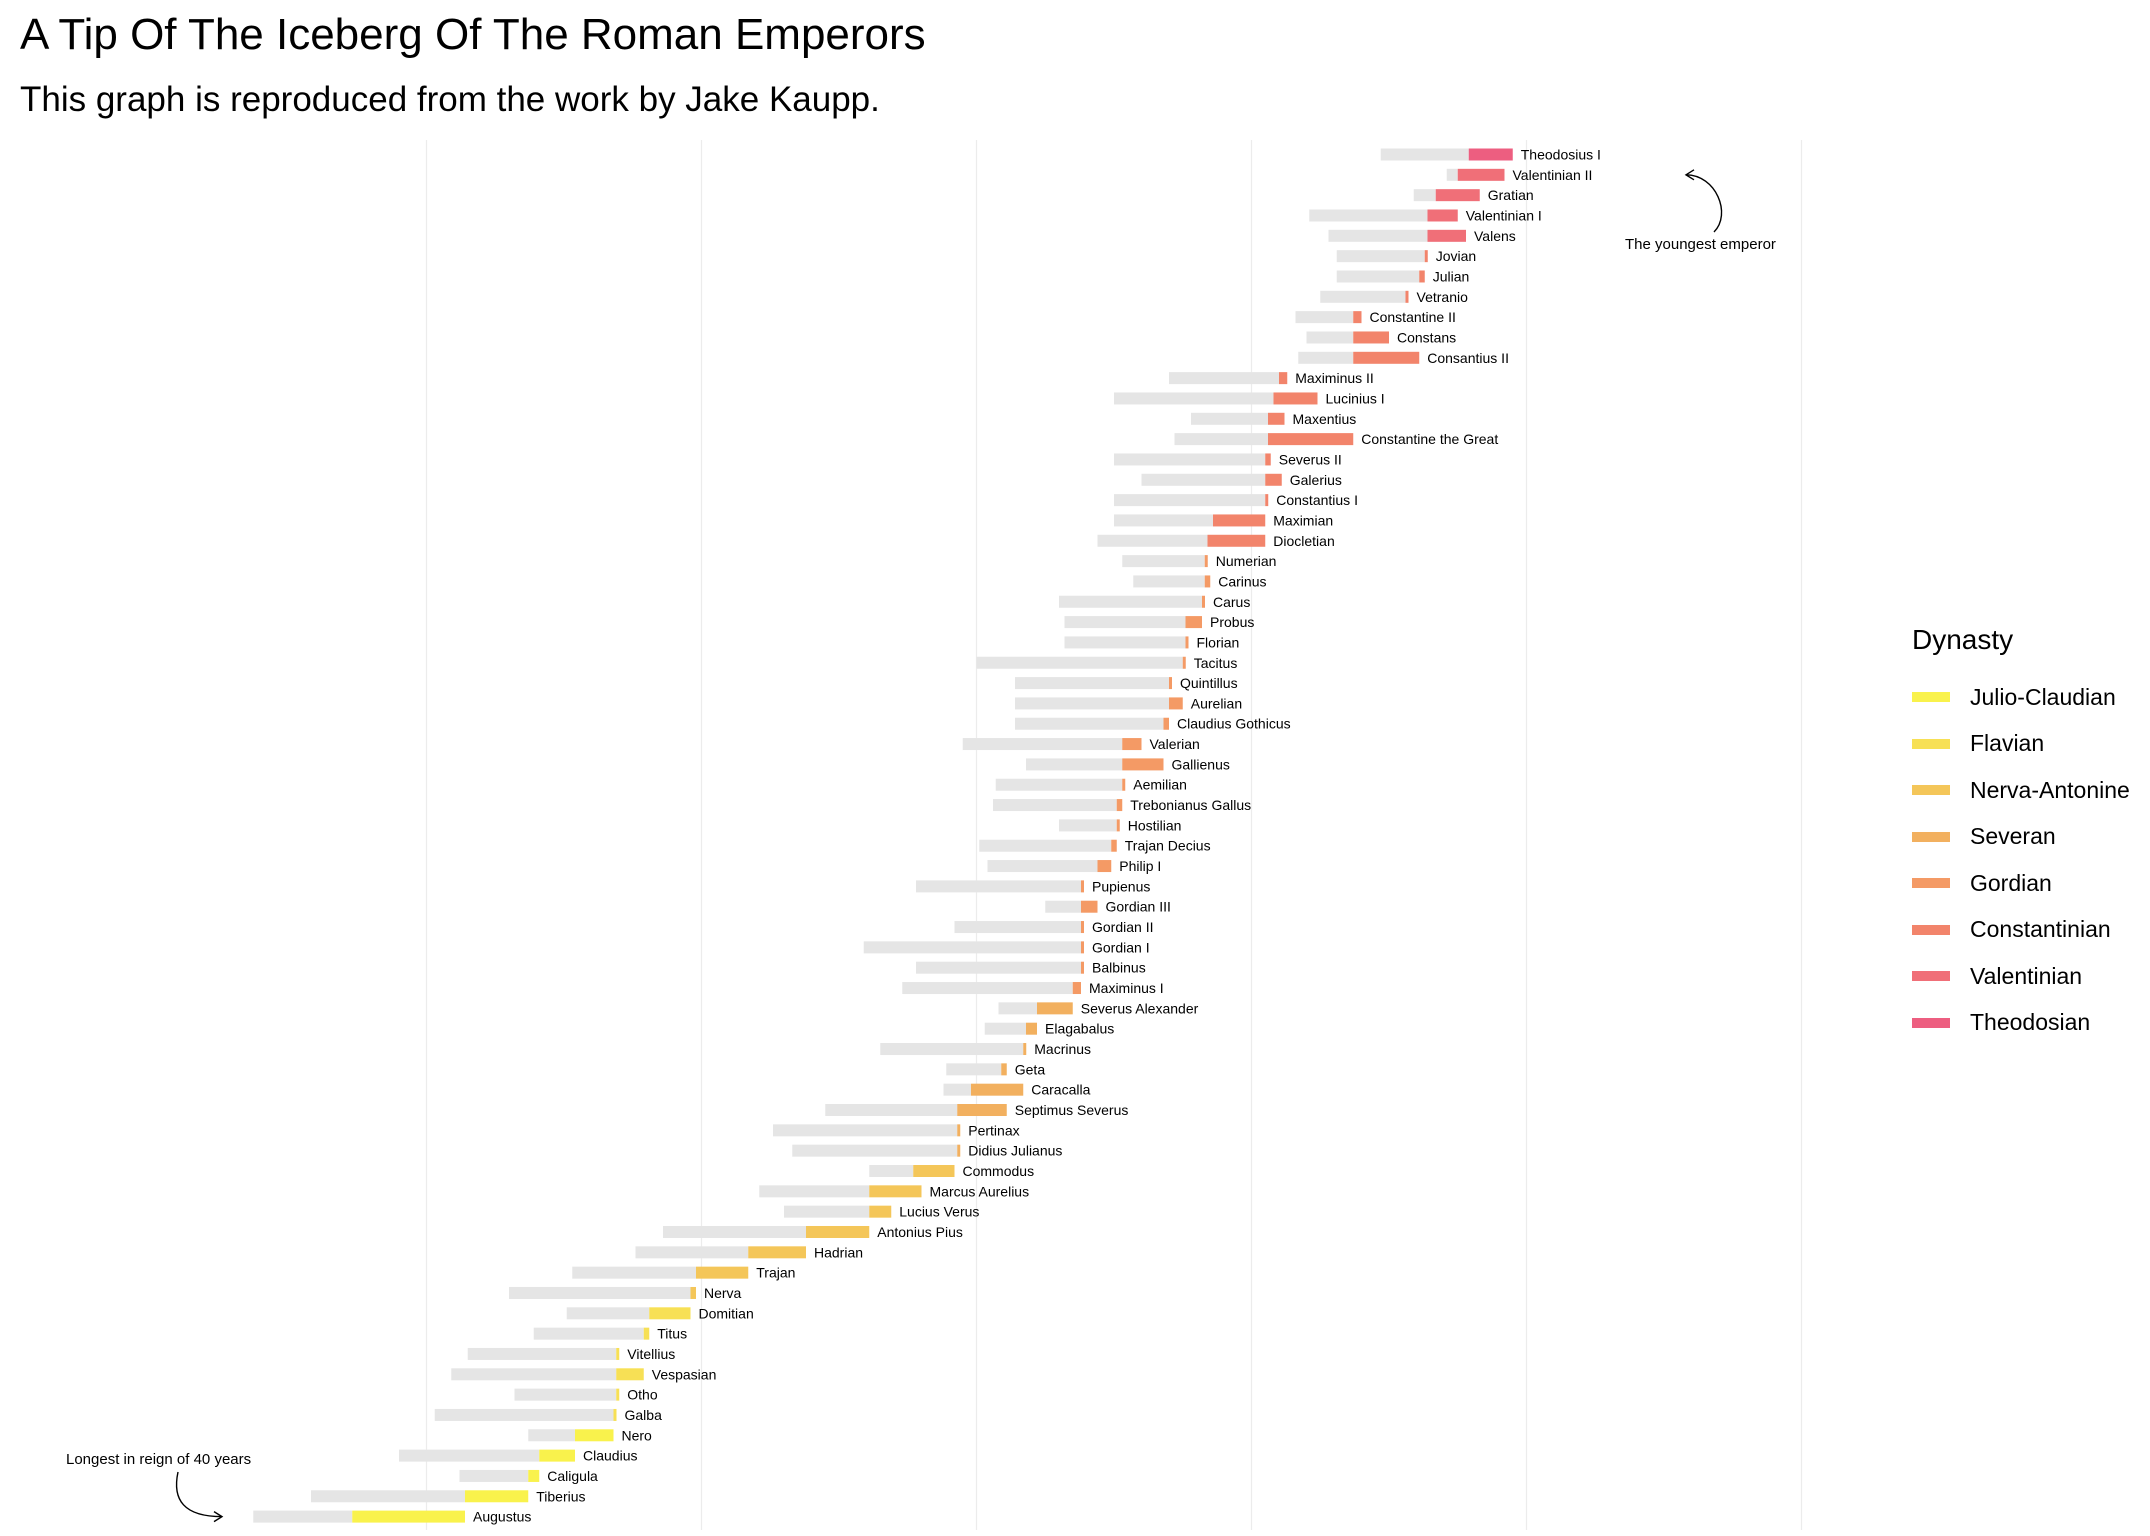  I want to click on emperor-label: Severus Alexander, so click(1140, 1008).